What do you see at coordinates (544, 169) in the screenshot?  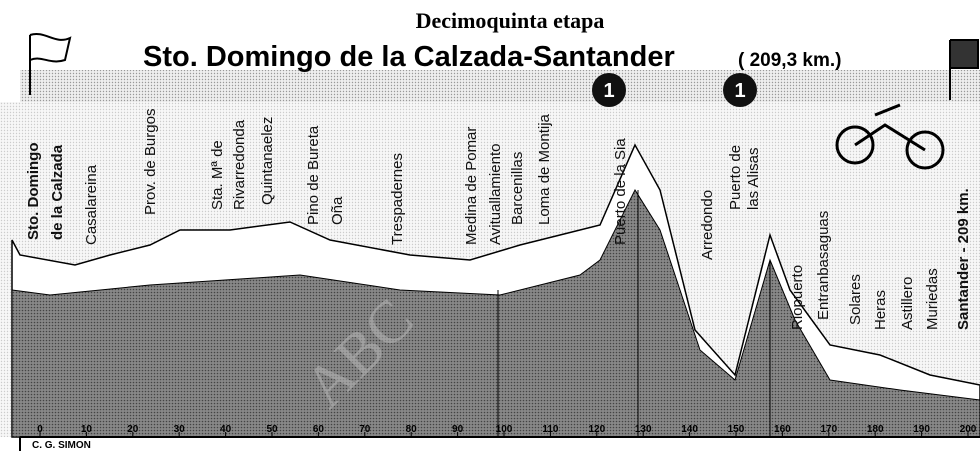 I see `place-label: Loma de Montija` at bounding box center [544, 169].